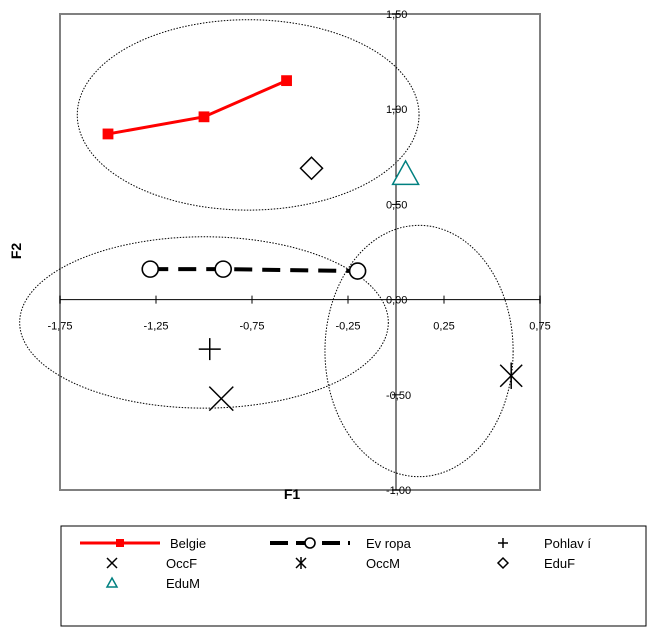 The image size is (670, 638). I want to click on legend-label-4: OccM, so click(383, 563).